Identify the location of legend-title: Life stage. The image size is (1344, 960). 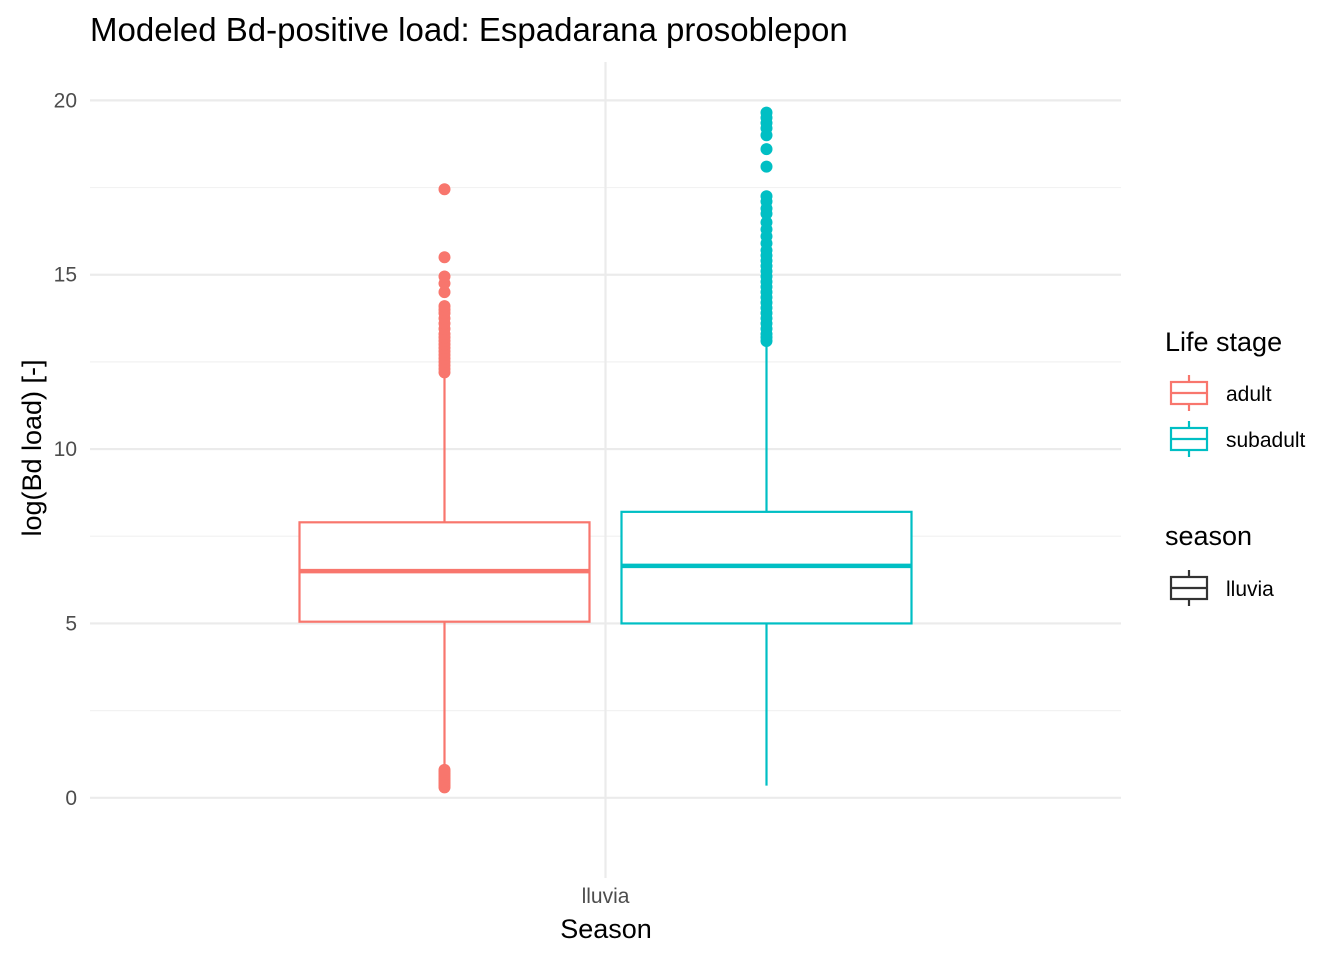
(1223, 342).